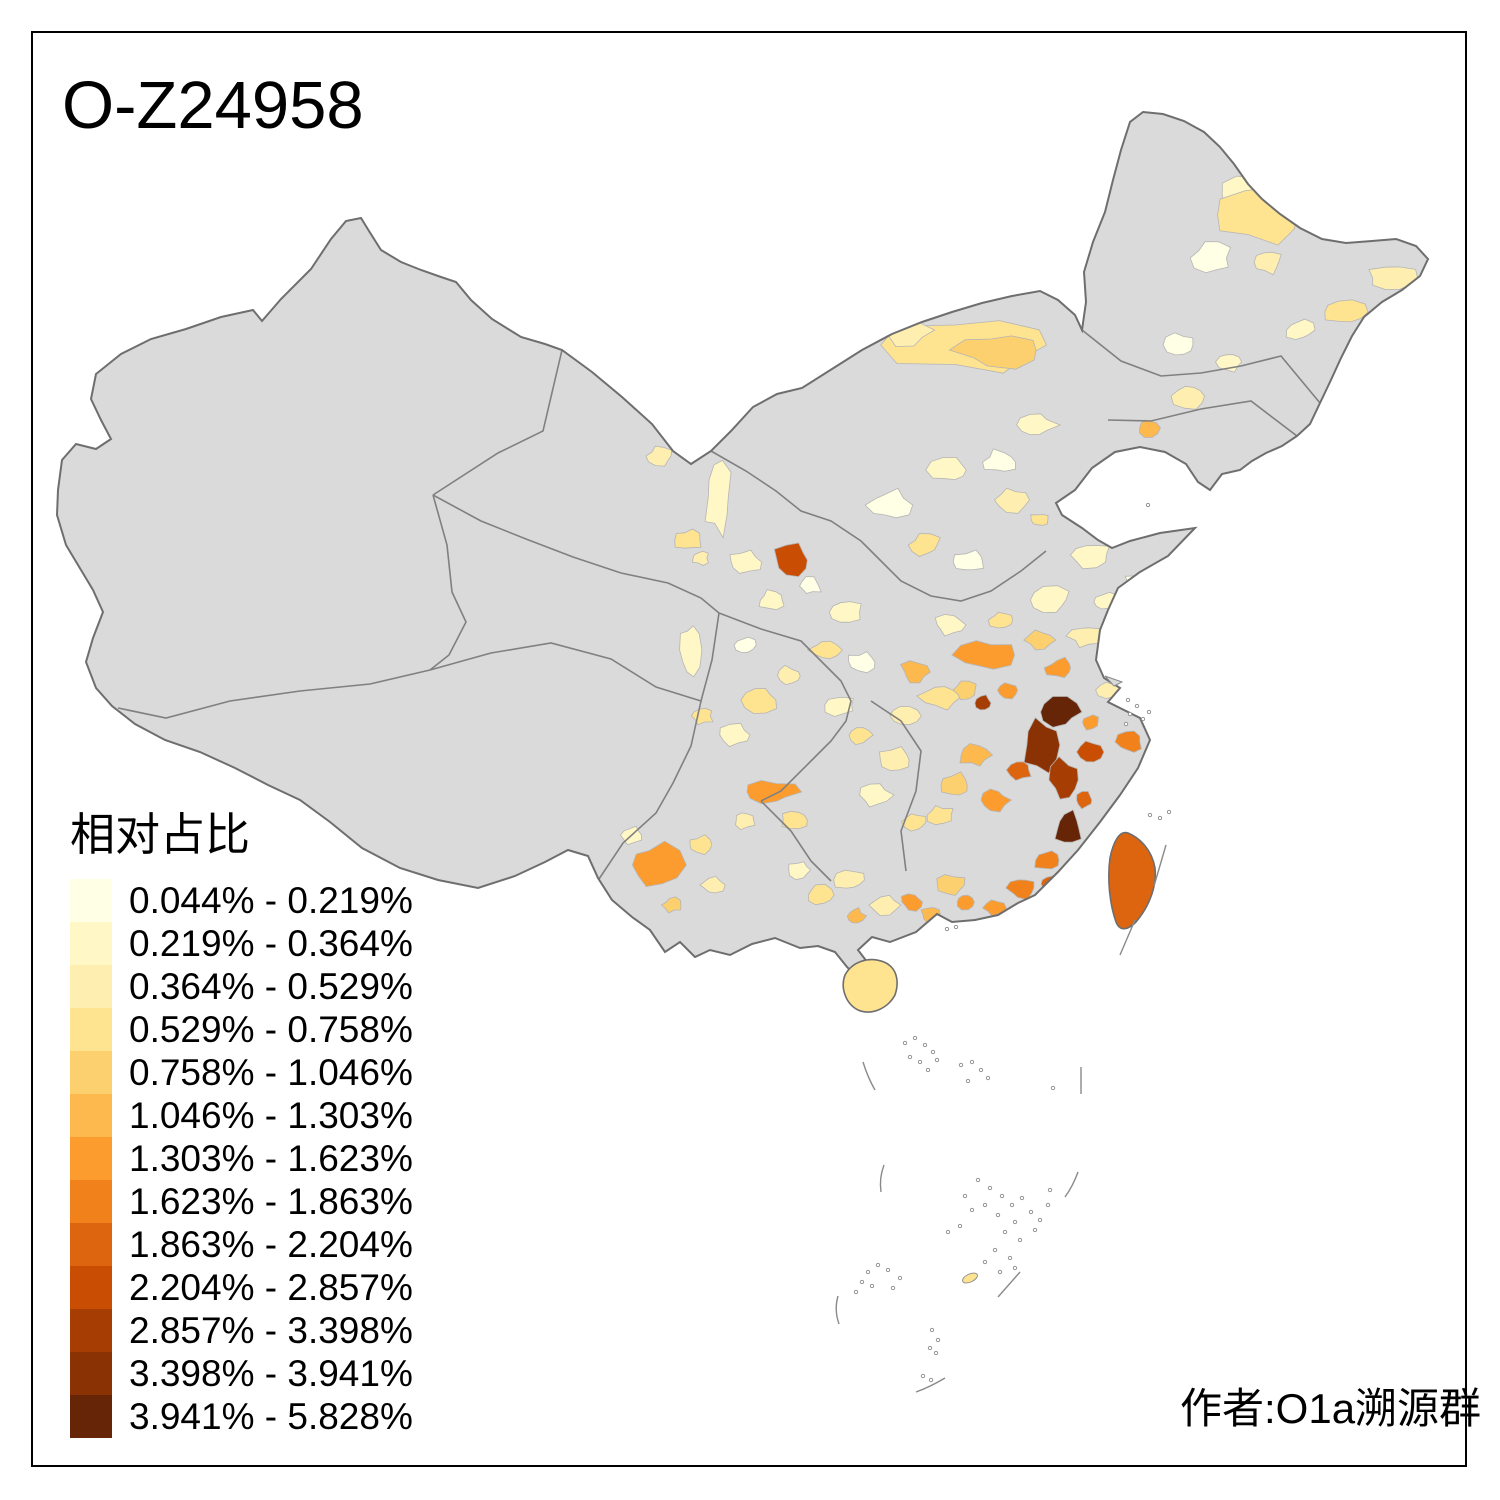 This screenshot has width=1500, height=1500. I want to click on legend-row: 0.044% - 0.219%, so click(241, 900).